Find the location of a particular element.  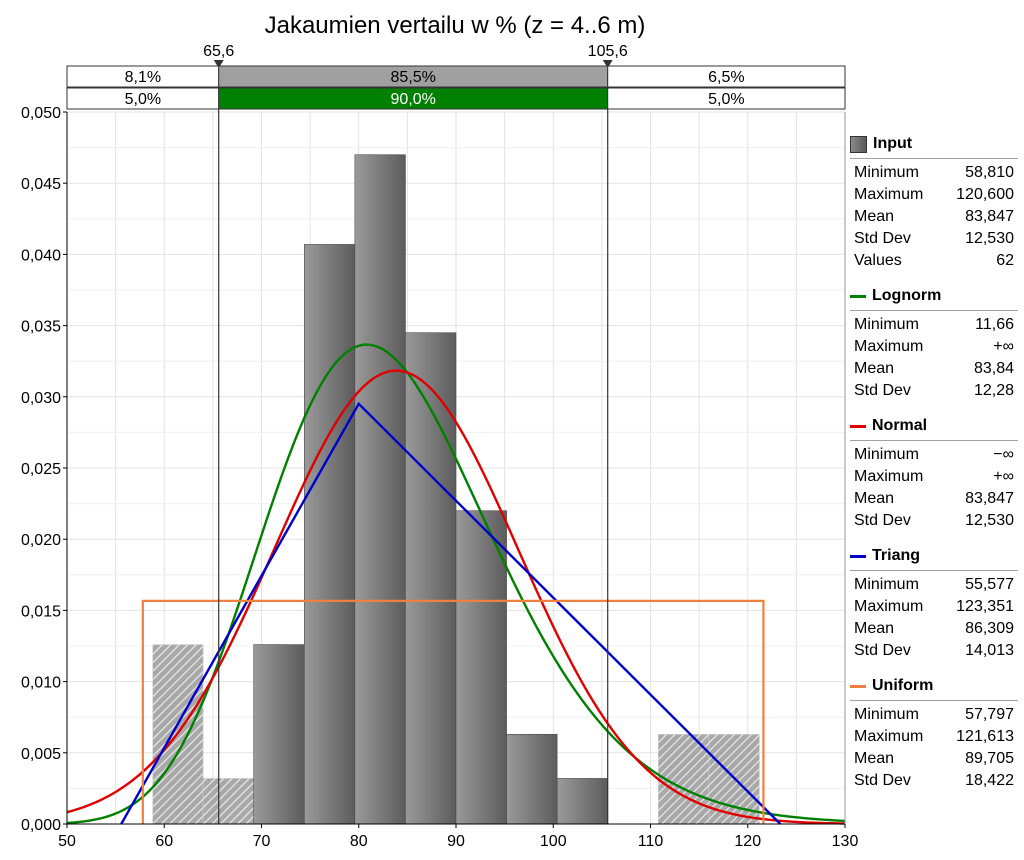

x-tick-label: 100 is located at coordinates (553, 841).